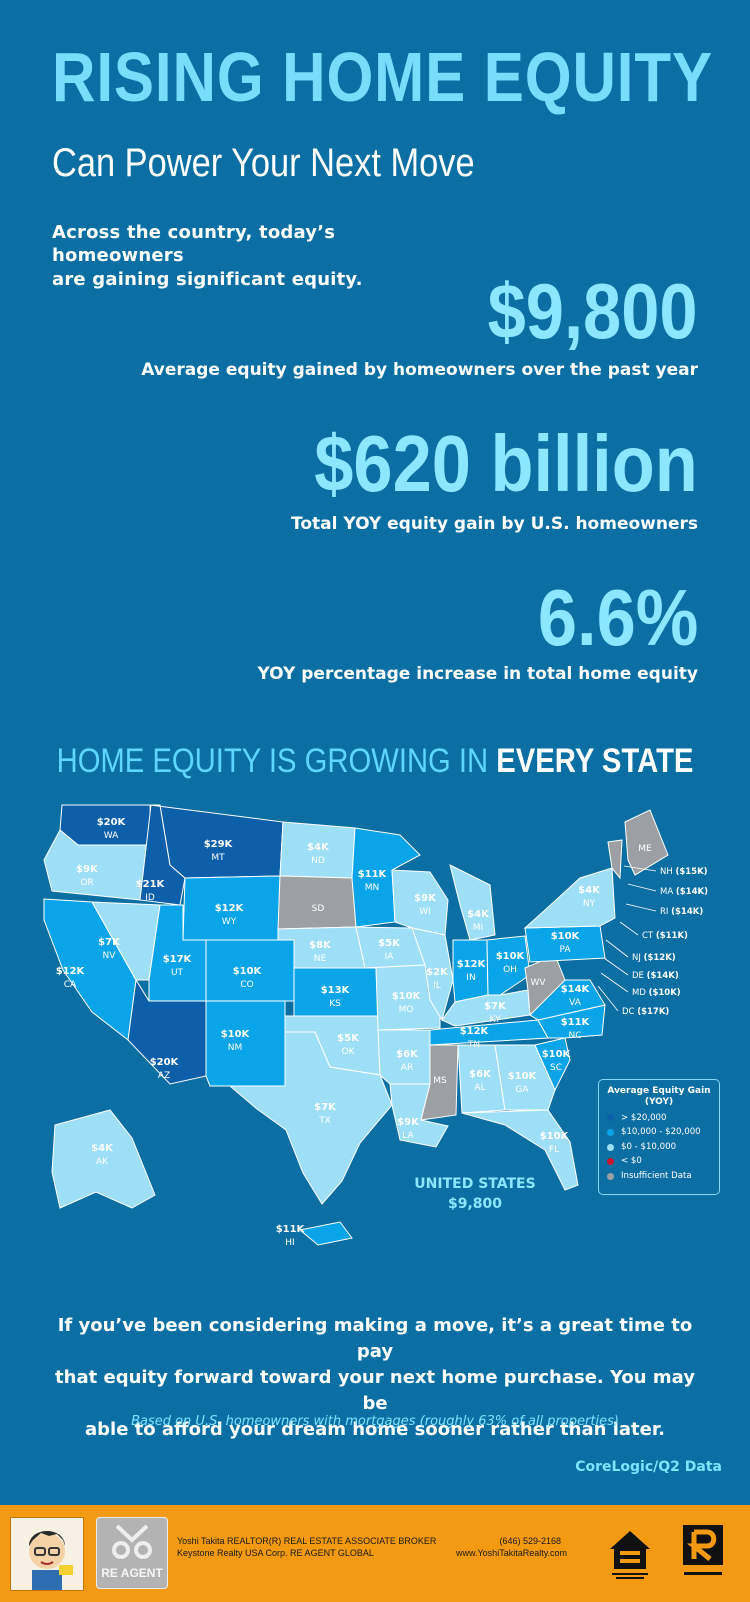 Image resolution: width=750 pixels, height=1602 pixels. I want to click on state-value-ca: $12K, so click(71, 971).